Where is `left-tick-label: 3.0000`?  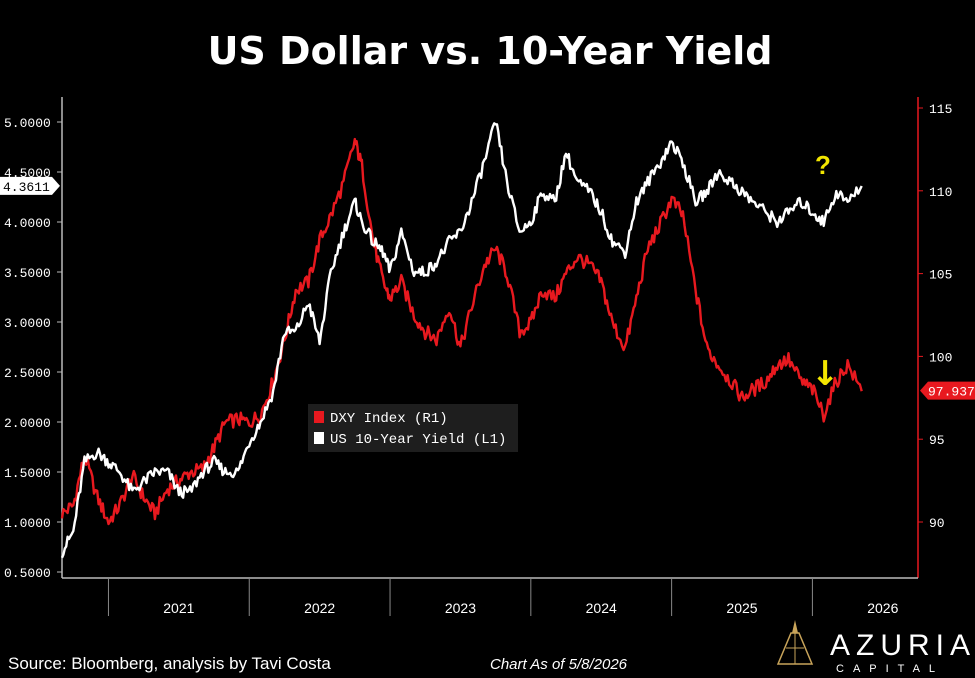 left-tick-label: 3.0000 is located at coordinates (27, 323).